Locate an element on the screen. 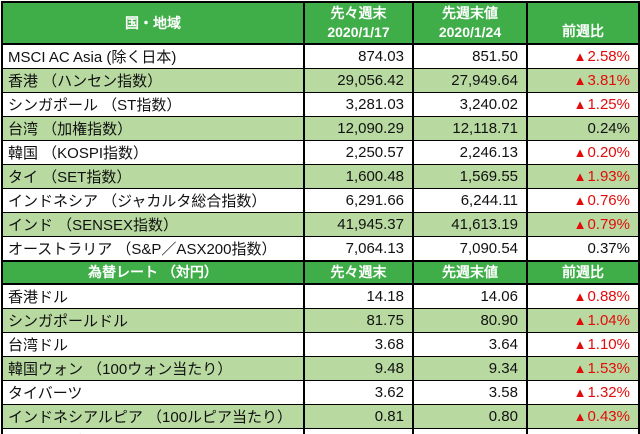  change-percent-text: 0.79% is located at coordinates (608, 224).